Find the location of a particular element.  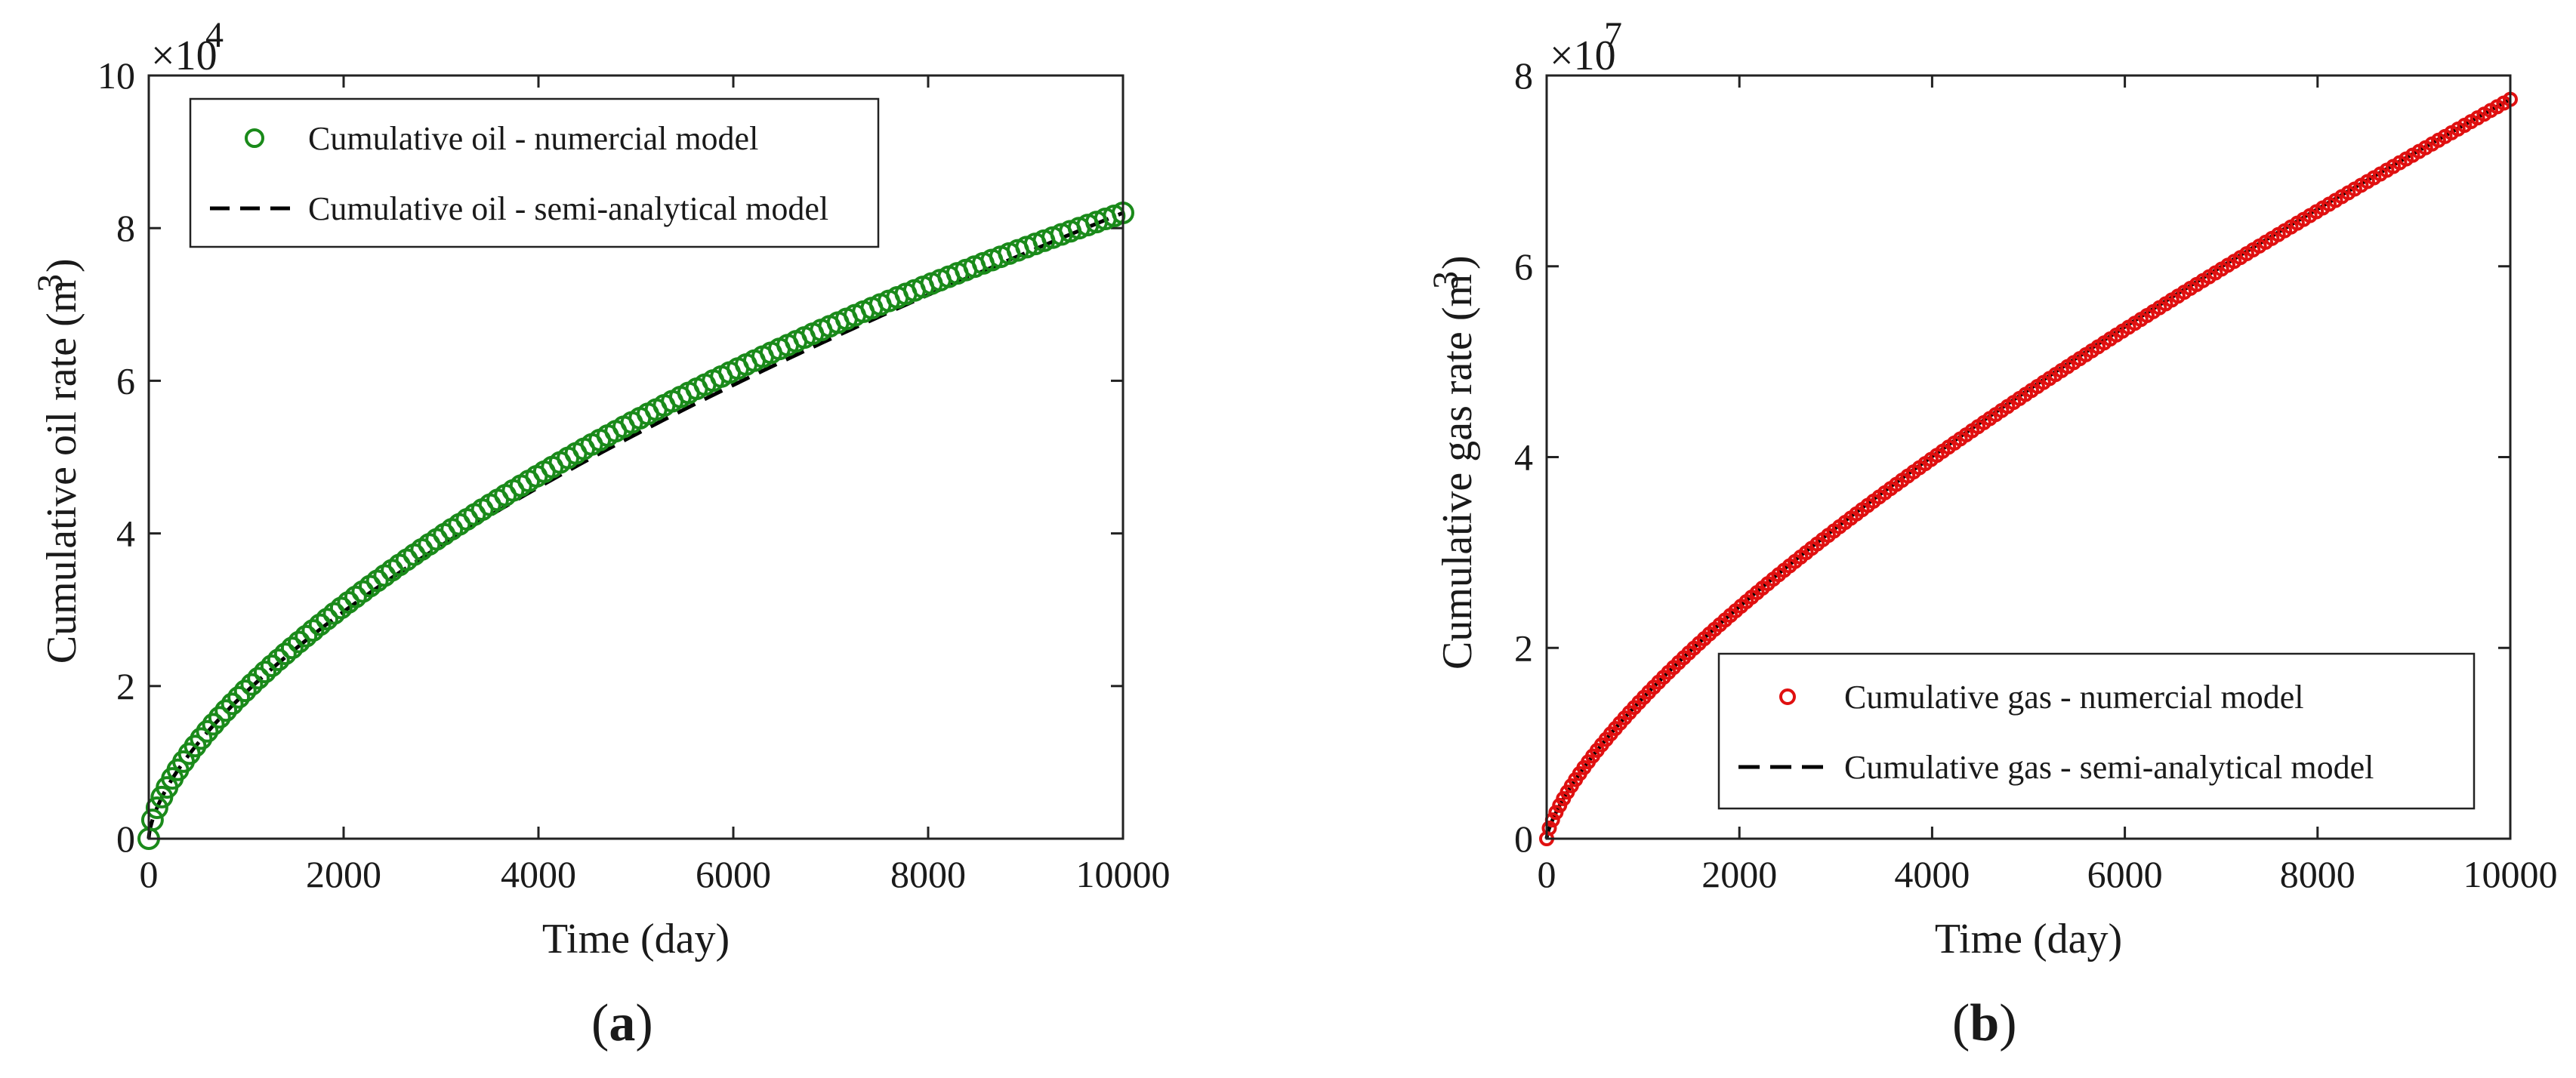

a-x-tick-label: 4000 is located at coordinates (538, 874).